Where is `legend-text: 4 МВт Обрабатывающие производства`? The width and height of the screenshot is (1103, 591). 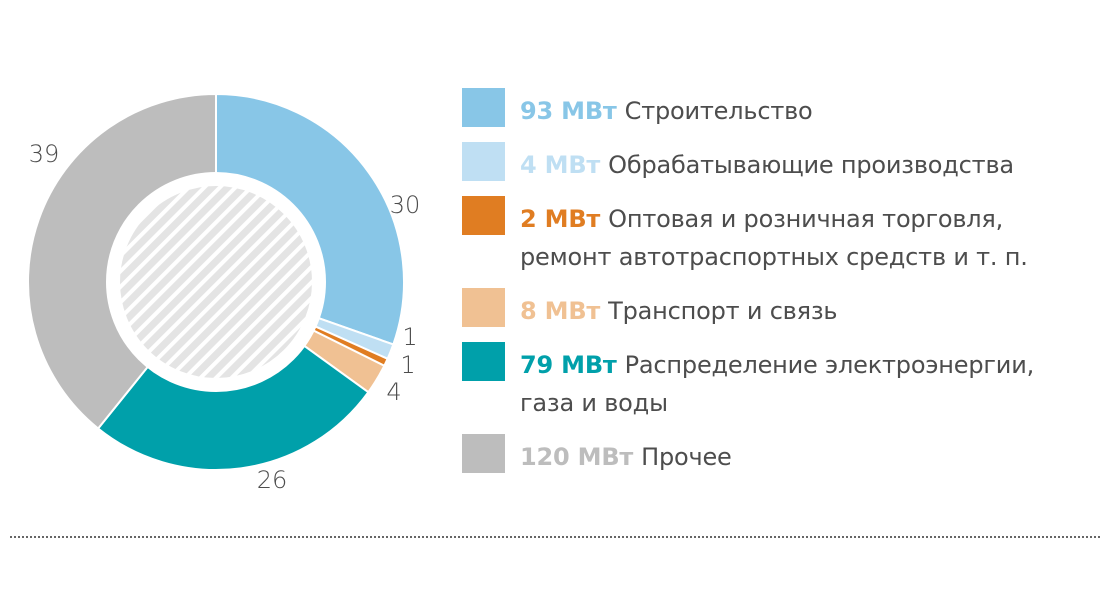
legend-text: 4 МВт Обрабатывающие производства is located at coordinates (805, 165).